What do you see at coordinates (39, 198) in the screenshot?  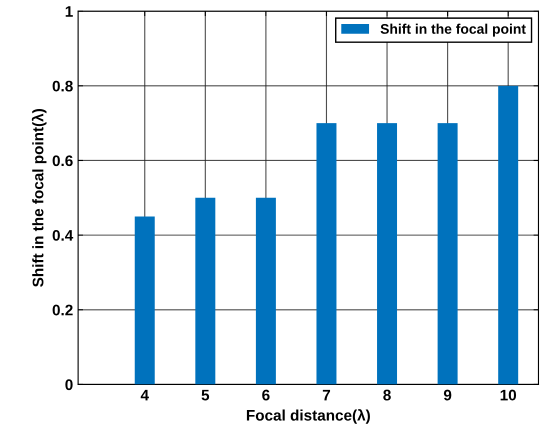 I see `y-axis-title: Shift in the focal point(λ)` at bounding box center [39, 198].